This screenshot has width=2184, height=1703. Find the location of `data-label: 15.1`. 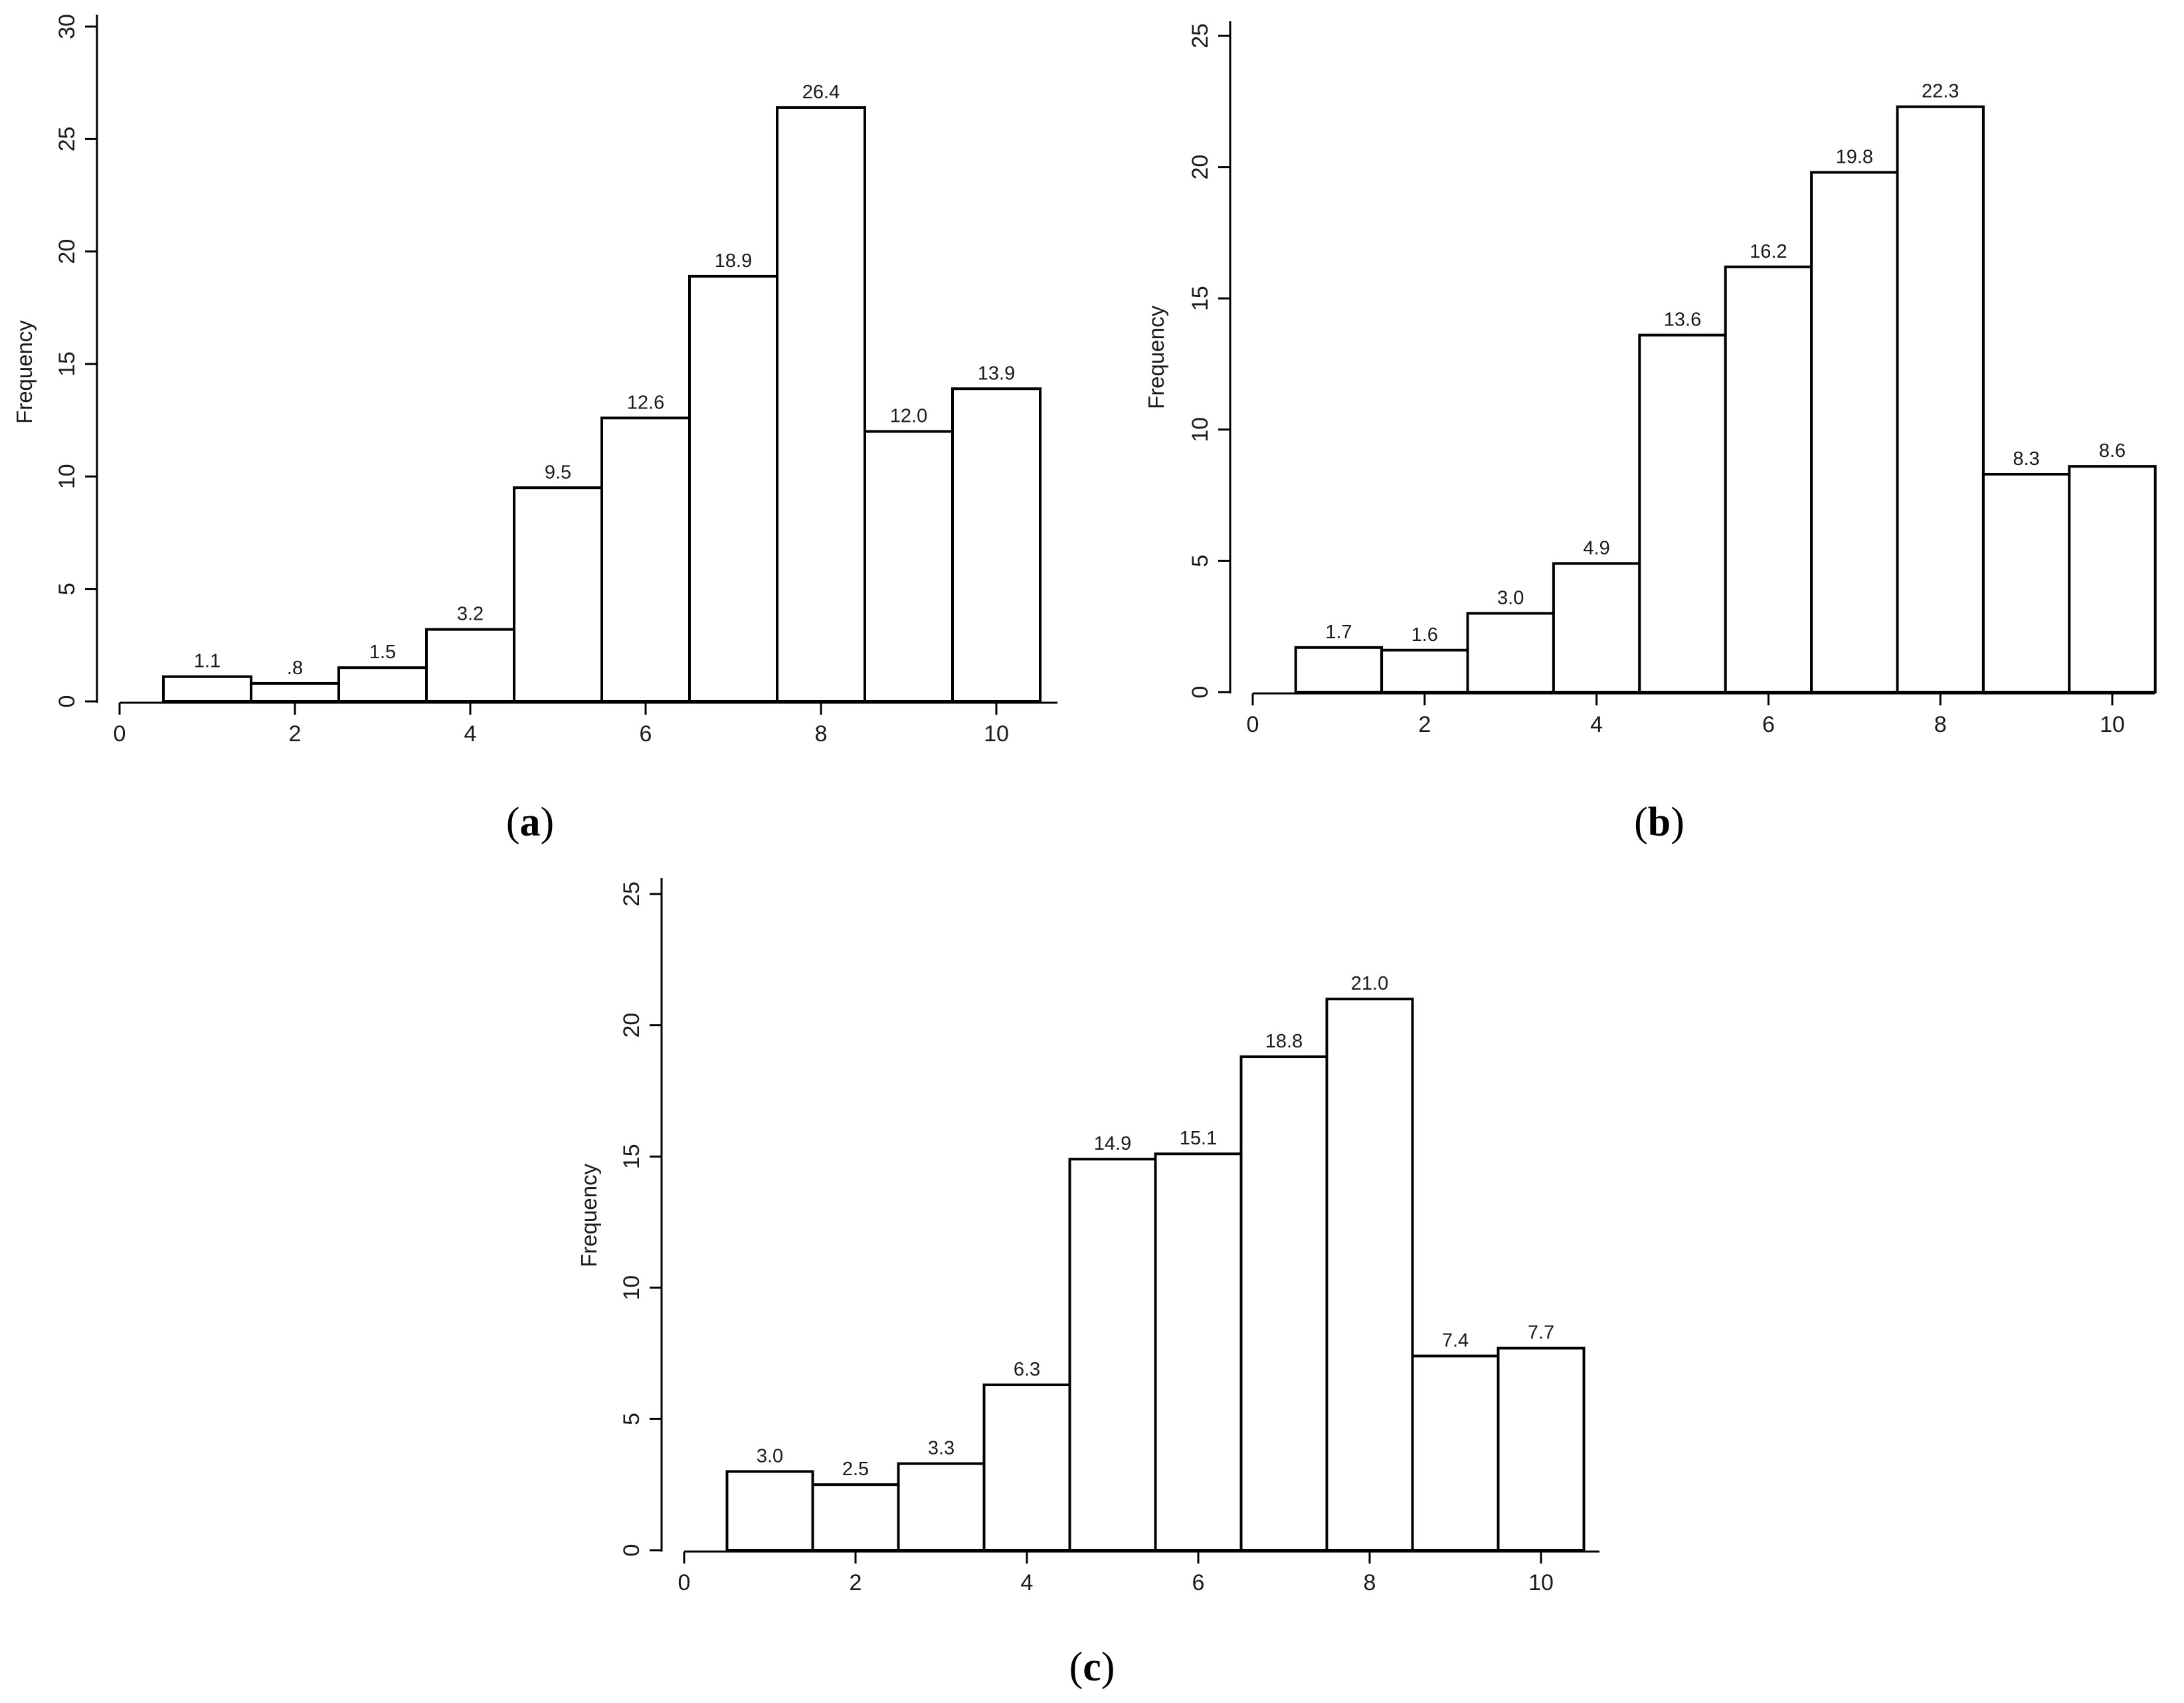

data-label: 15.1 is located at coordinates (1198, 1139).